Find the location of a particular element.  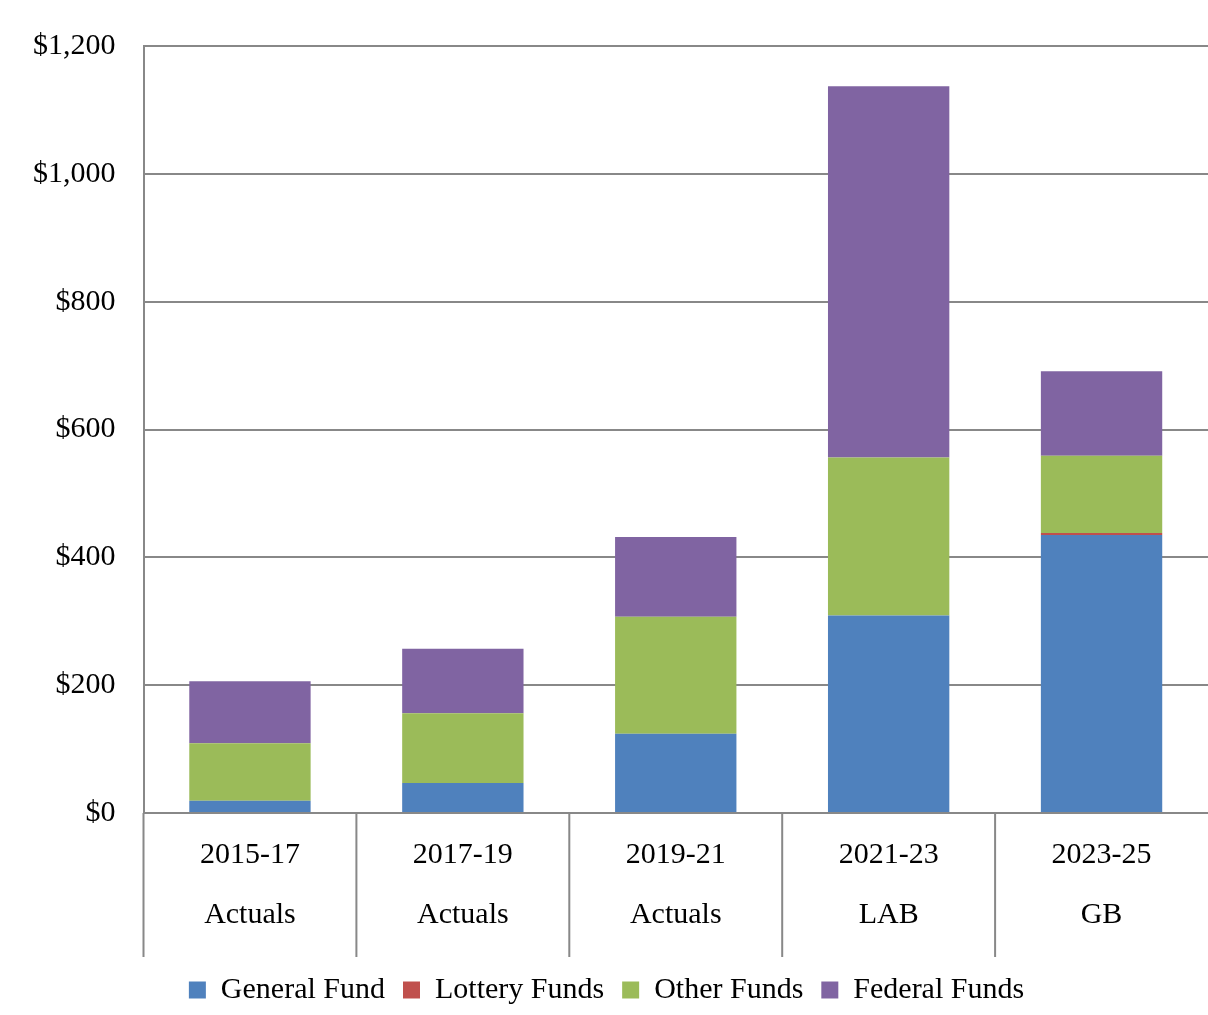

x-tick-label: 2019-21 Actuals is located at coordinates (675, 882).